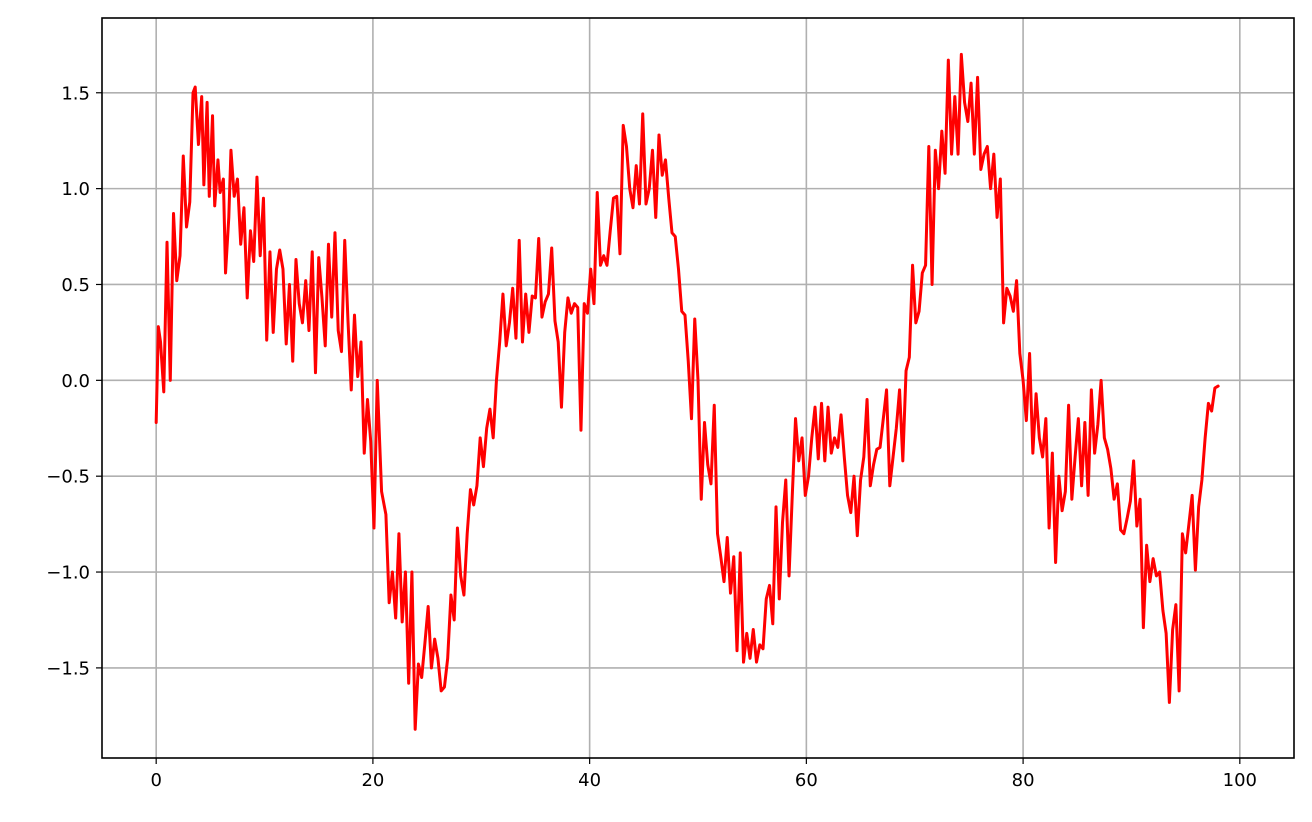  I want to click on x-tick-label: 20, so click(372, 780).